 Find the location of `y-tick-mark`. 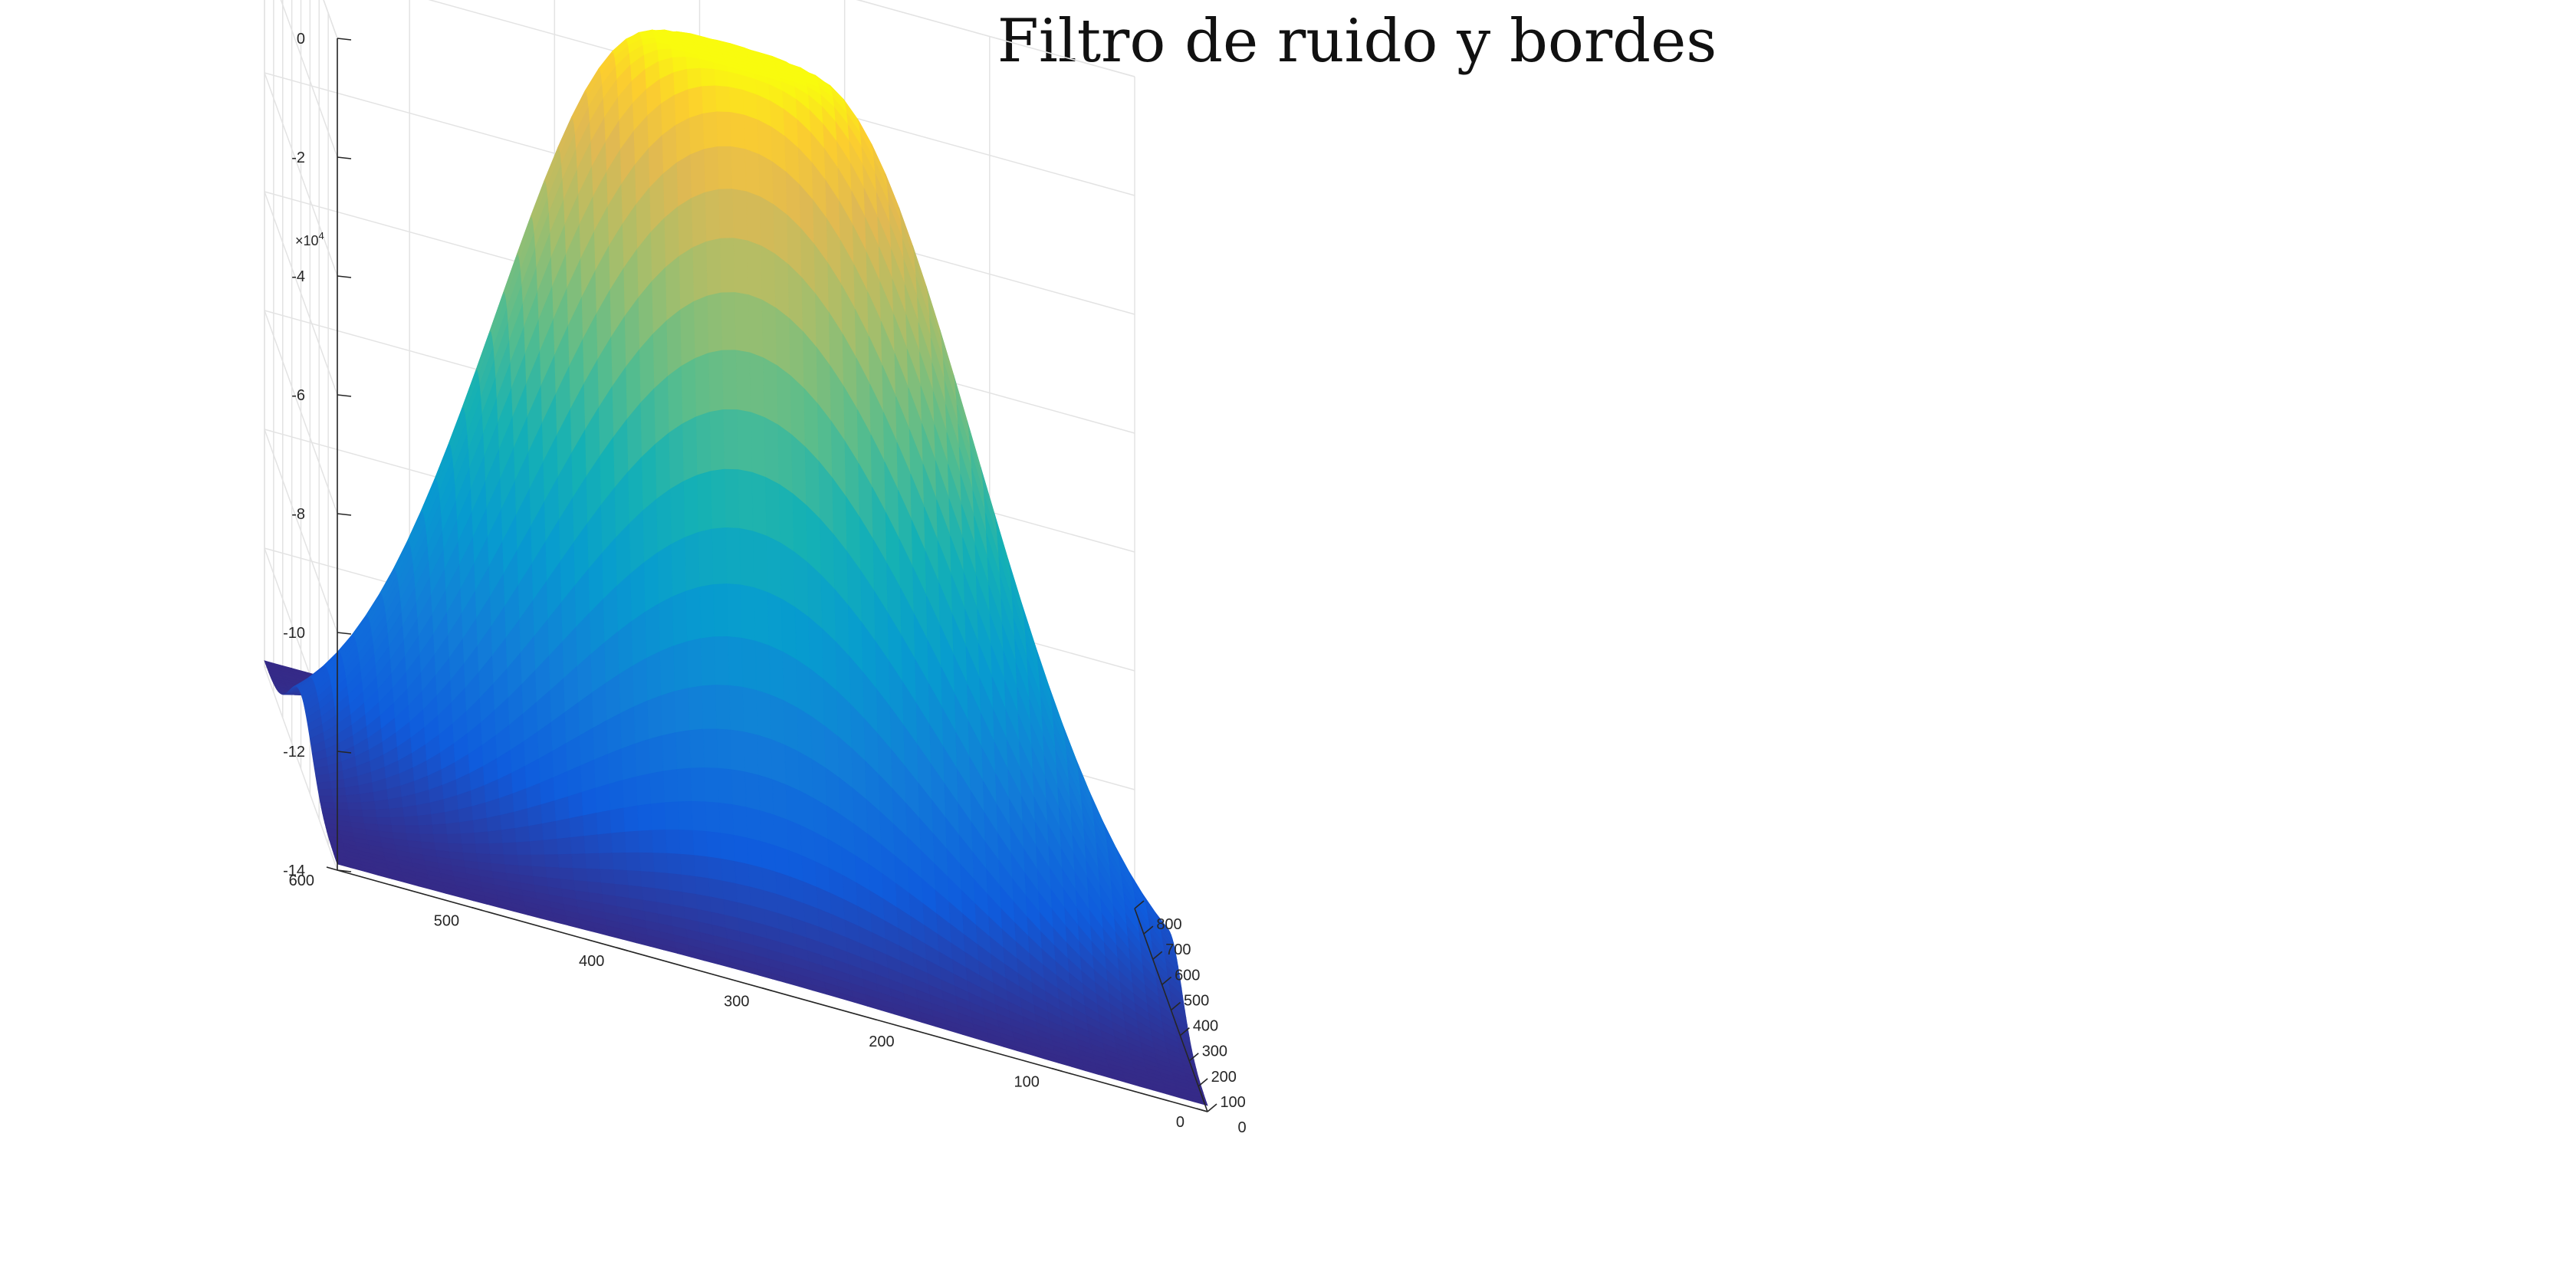

y-tick-mark is located at coordinates (622, 949).